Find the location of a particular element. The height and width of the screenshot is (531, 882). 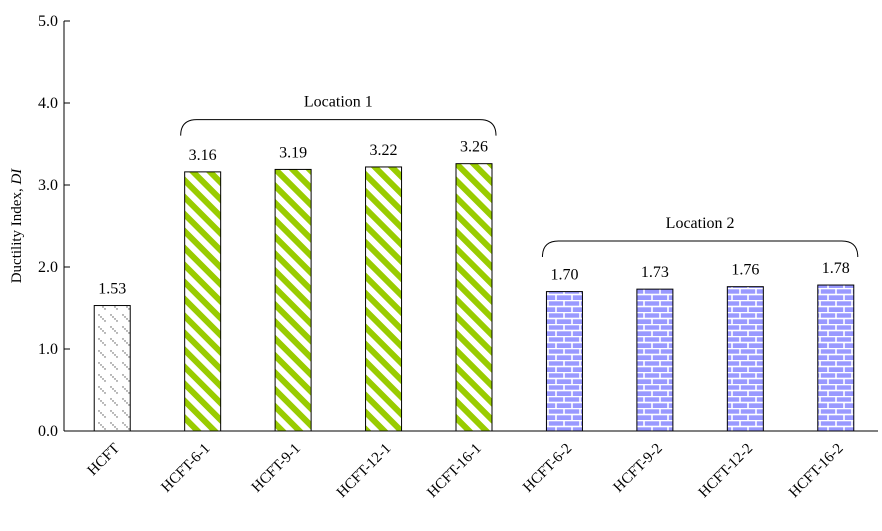

y-tick-label: 1.0 is located at coordinates (48, 349).